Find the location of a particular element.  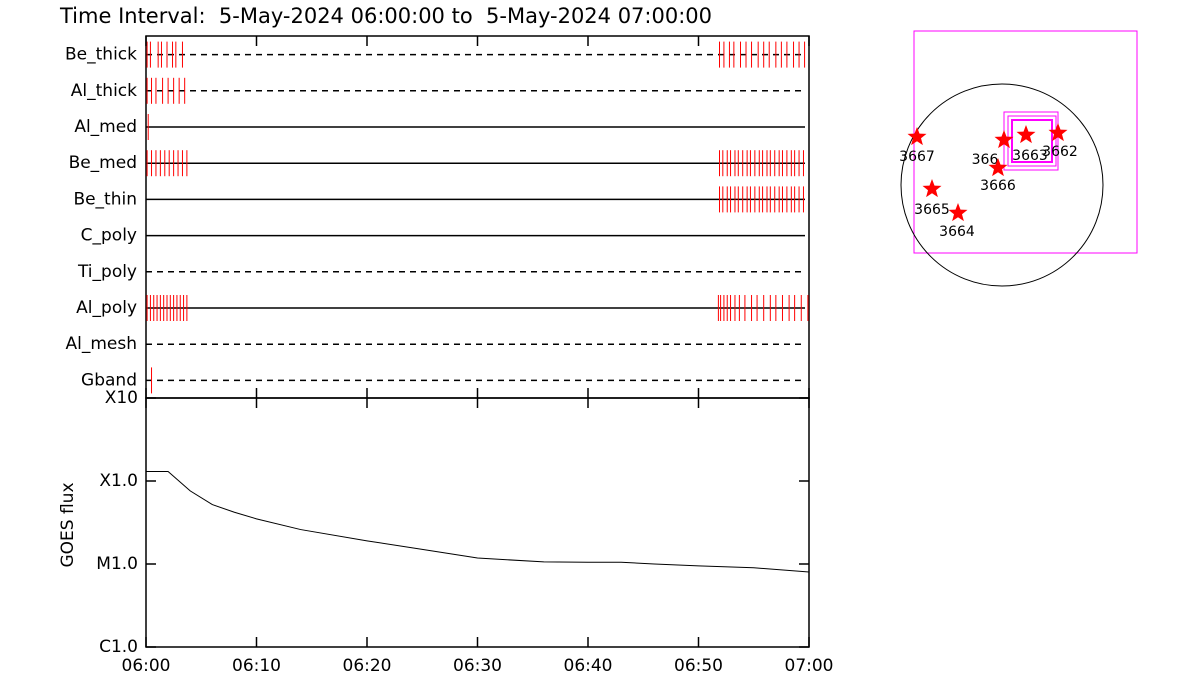

goes-flux-line is located at coordinates (478, 522).